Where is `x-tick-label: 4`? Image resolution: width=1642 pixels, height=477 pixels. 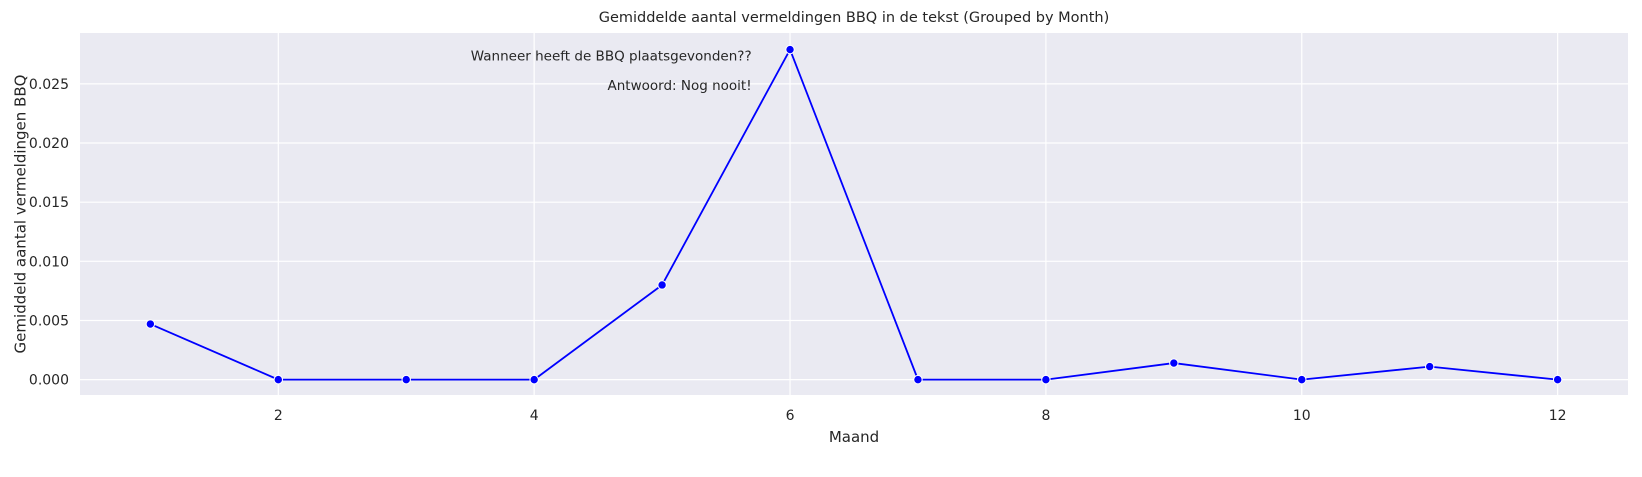
x-tick-label: 4 is located at coordinates (534, 416).